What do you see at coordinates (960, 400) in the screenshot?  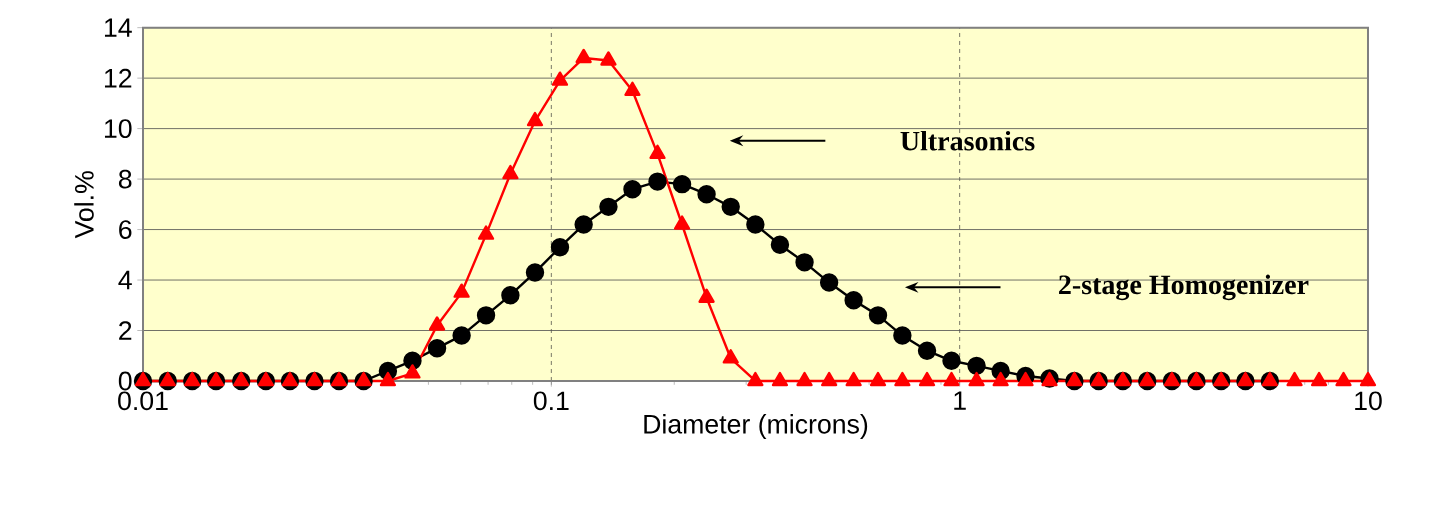 I see `x-tick-label: 1` at bounding box center [960, 400].